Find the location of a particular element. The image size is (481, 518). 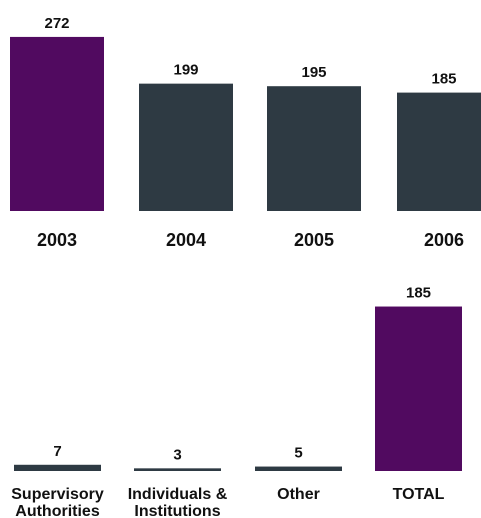

category-axis-label-3-line-0: TOTAL is located at coordinates (419, 494).